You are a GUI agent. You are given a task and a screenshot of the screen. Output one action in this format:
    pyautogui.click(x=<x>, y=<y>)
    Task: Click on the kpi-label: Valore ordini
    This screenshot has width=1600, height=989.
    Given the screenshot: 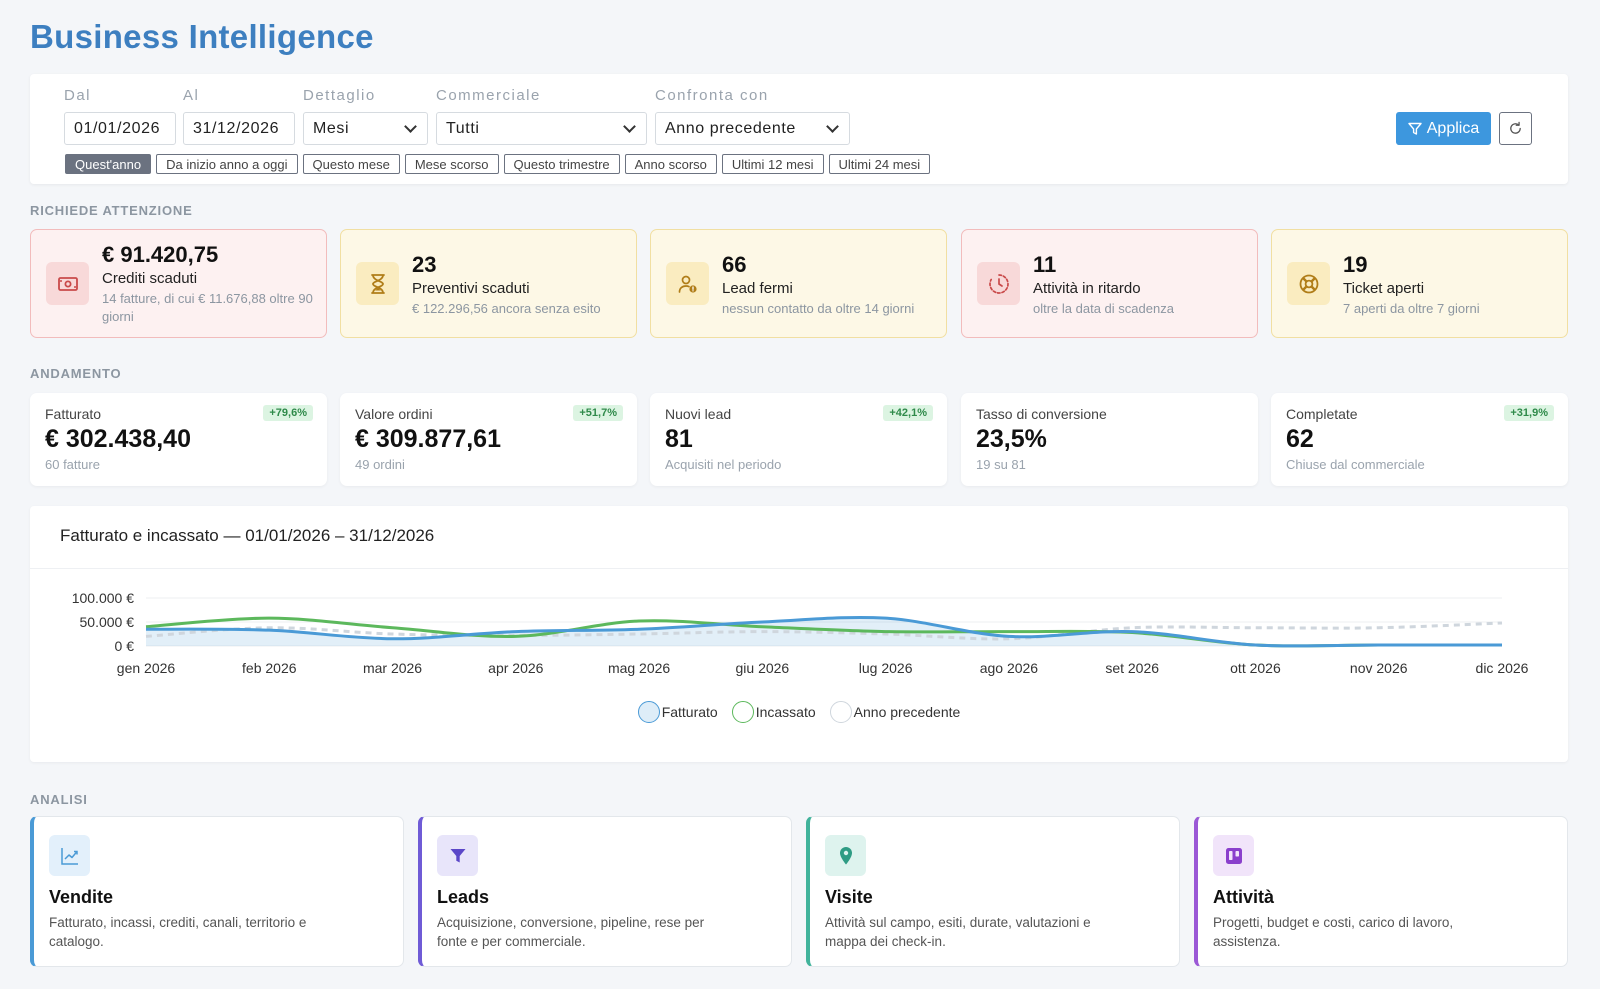 What is the action you would take?
    pyautogui.click(x=394, y=414)
    